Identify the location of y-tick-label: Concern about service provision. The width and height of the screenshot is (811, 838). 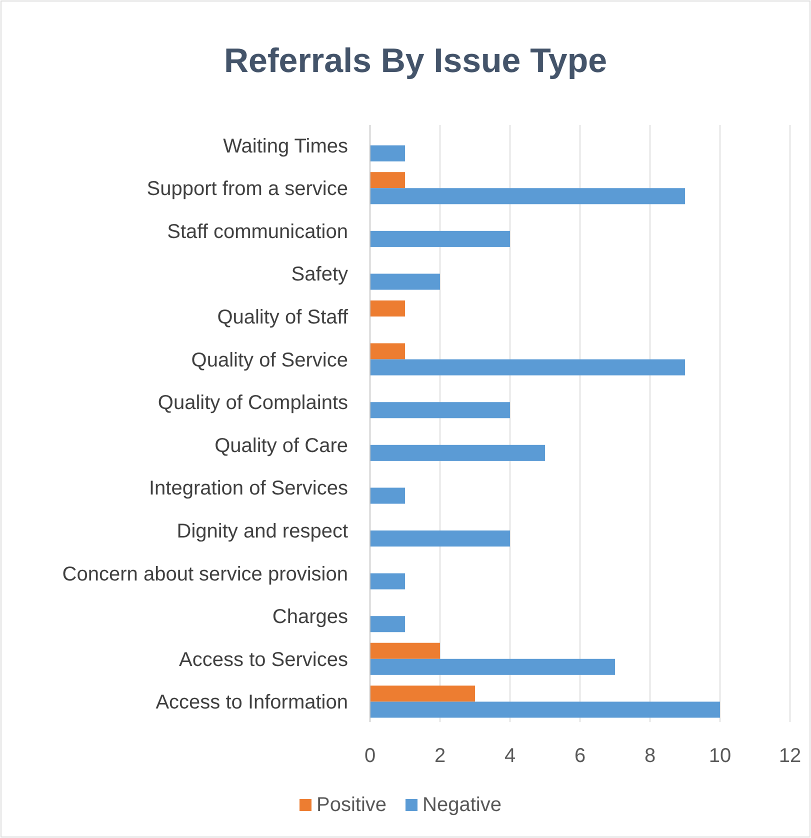
(205, 574).